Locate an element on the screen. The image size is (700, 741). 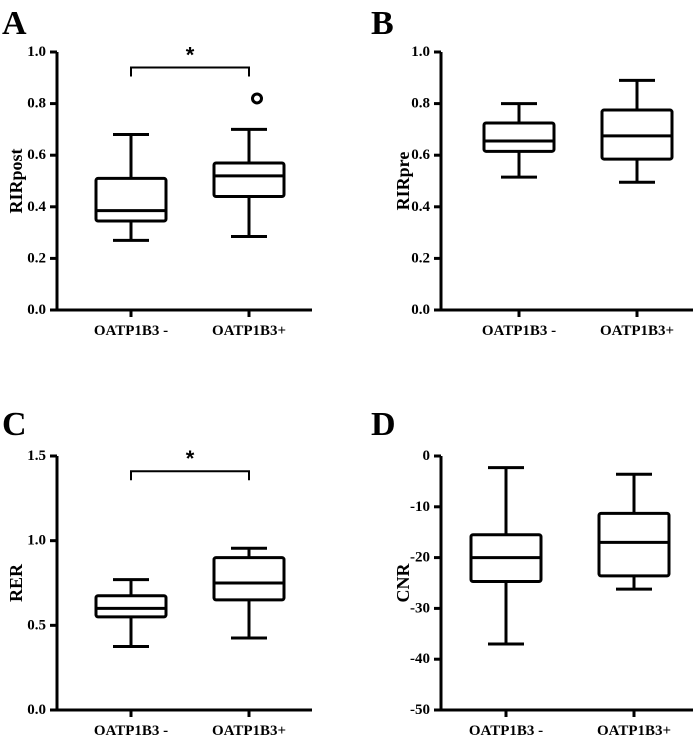
panel-letter: B is located at coordinates (382, 23).